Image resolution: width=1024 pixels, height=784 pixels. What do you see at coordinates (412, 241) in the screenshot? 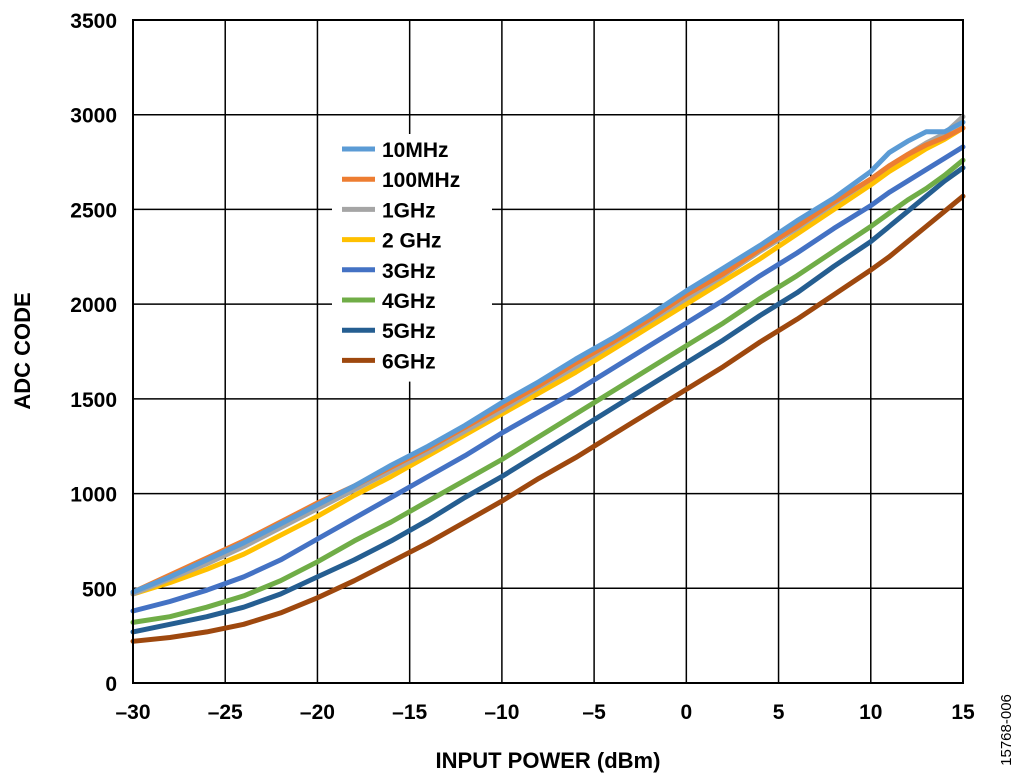
I see `legend-label: 2 GHz` at bounding box center [412, 241].